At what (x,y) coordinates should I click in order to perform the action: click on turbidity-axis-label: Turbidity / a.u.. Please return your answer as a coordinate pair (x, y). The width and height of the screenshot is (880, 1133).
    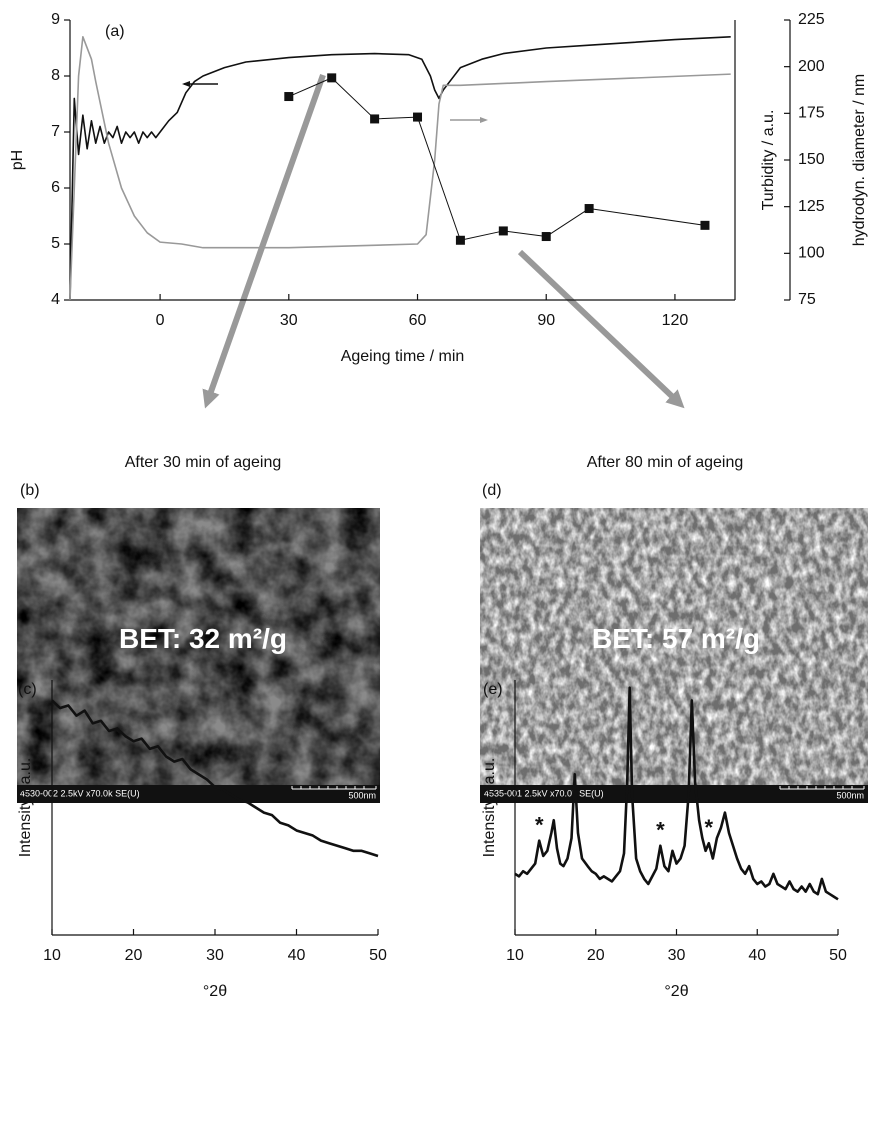
    Looking at the image, I should click on (768, 160).